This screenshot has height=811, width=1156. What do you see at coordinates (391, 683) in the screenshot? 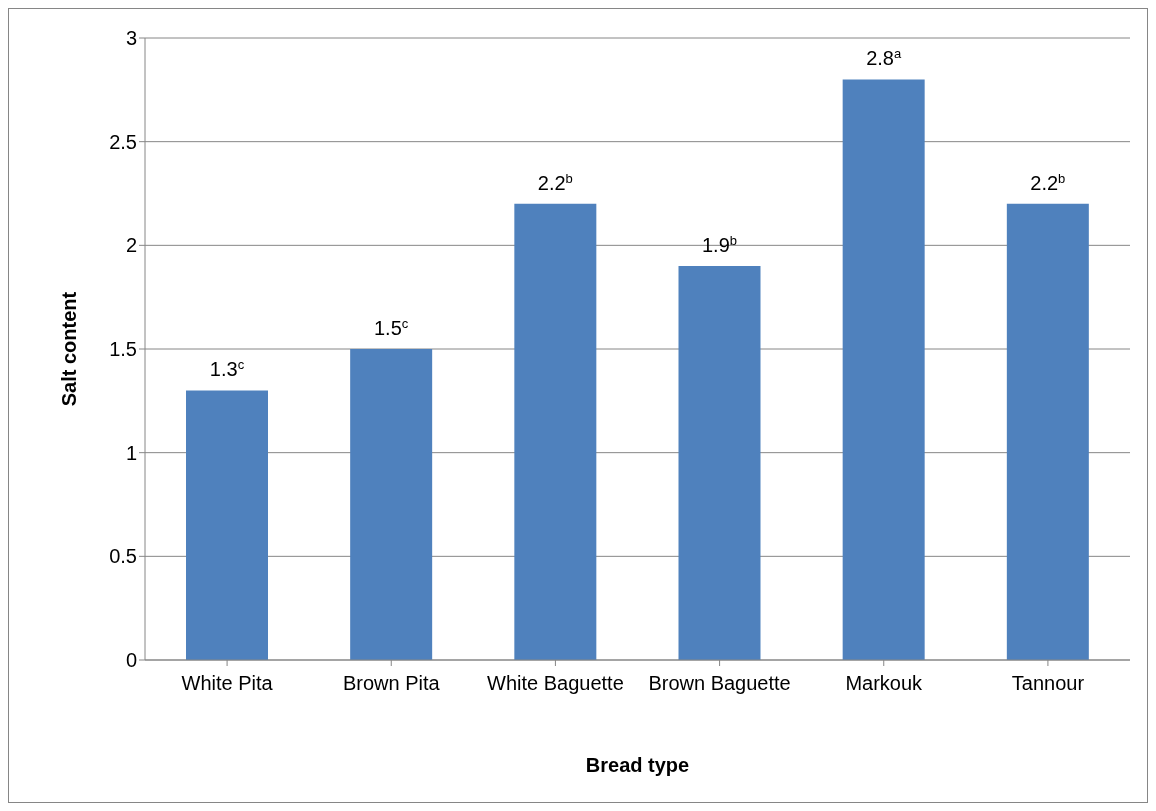
I see `x-tick-label: Brown Pita` at bounding box center [391, 683].